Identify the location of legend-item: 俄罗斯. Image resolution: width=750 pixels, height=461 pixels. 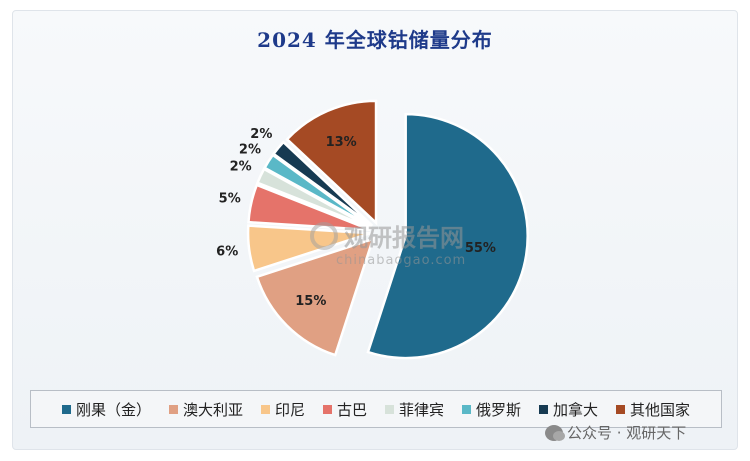
(491, 409).